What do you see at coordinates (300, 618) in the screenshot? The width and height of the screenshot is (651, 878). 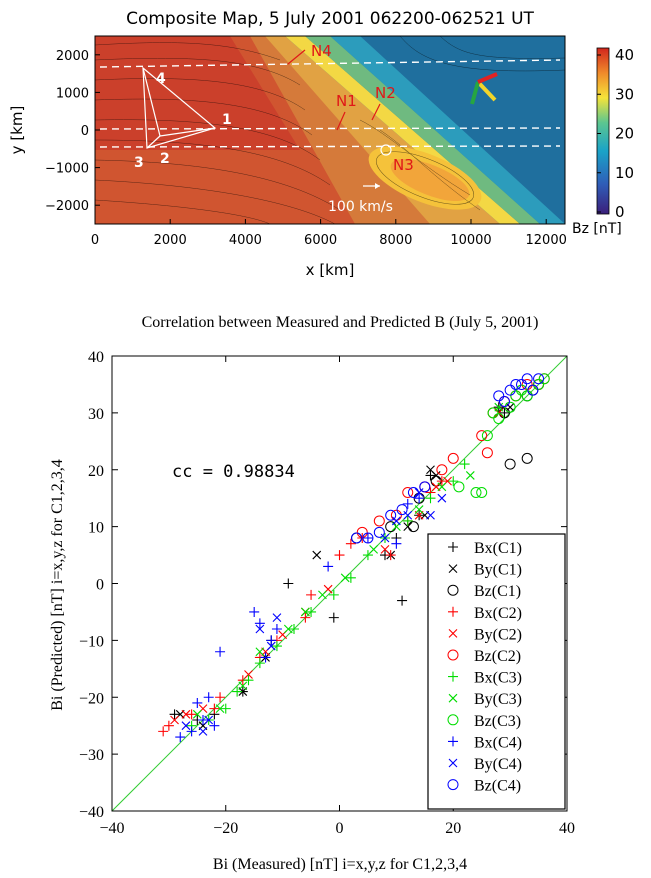 I see `series-bxc4` at bounding box center [300, 618].